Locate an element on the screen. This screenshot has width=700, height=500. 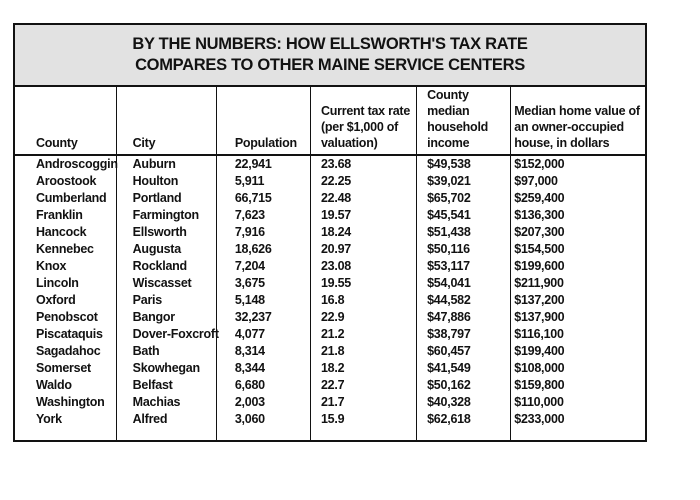
cell-tax-rate: 21.2 is located at coordinates (363, 333).